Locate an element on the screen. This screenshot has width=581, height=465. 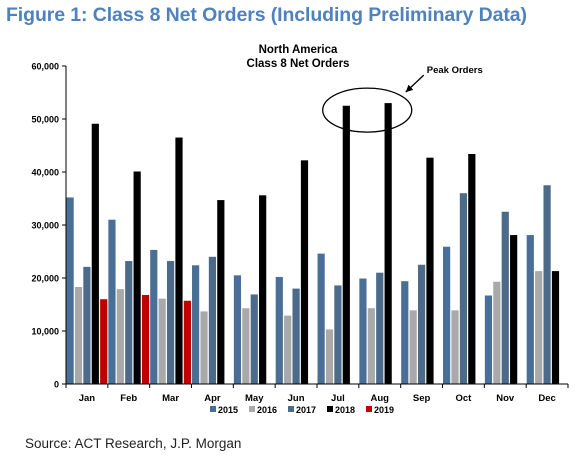
bar-2016-dec is located at coordinates (539, 327).